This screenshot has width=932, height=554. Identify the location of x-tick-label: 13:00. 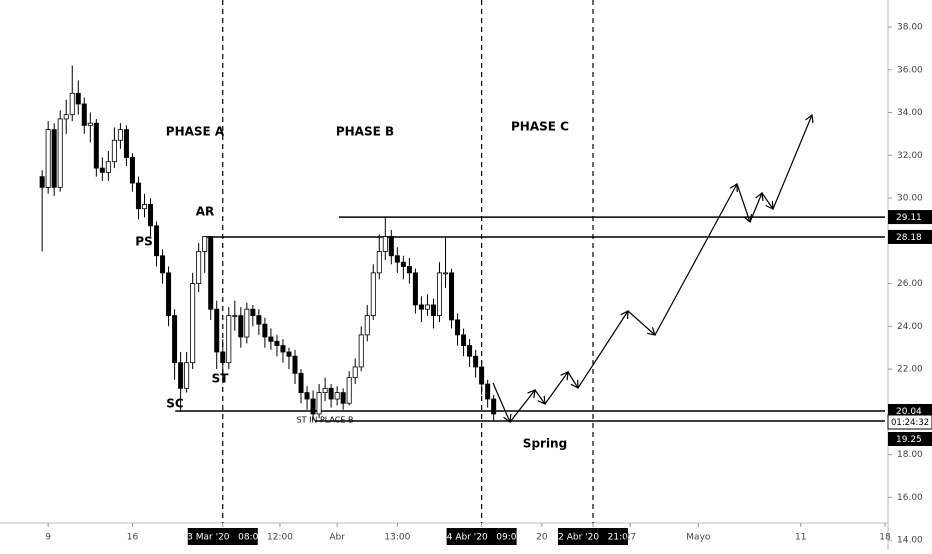
(397, 538).